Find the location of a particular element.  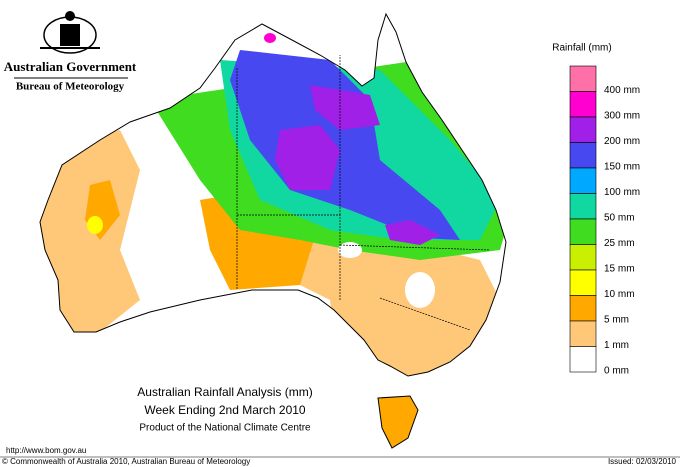

legend-label: 150 mm is located at coordinates (622, 166).